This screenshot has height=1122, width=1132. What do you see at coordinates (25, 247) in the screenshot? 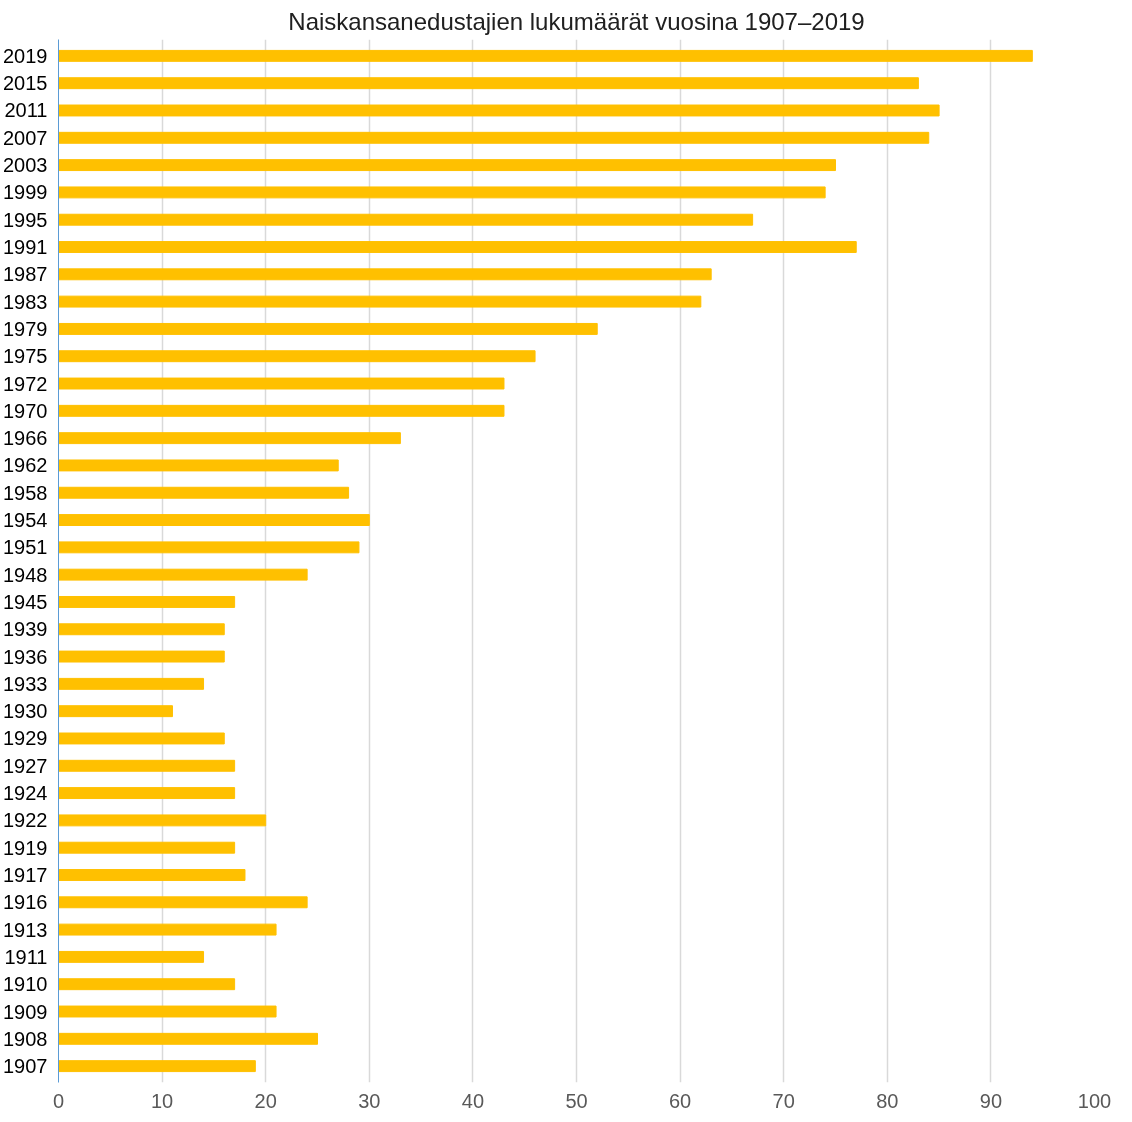
I see `y-tick-label: 1991` at bounding box center [25, 247].